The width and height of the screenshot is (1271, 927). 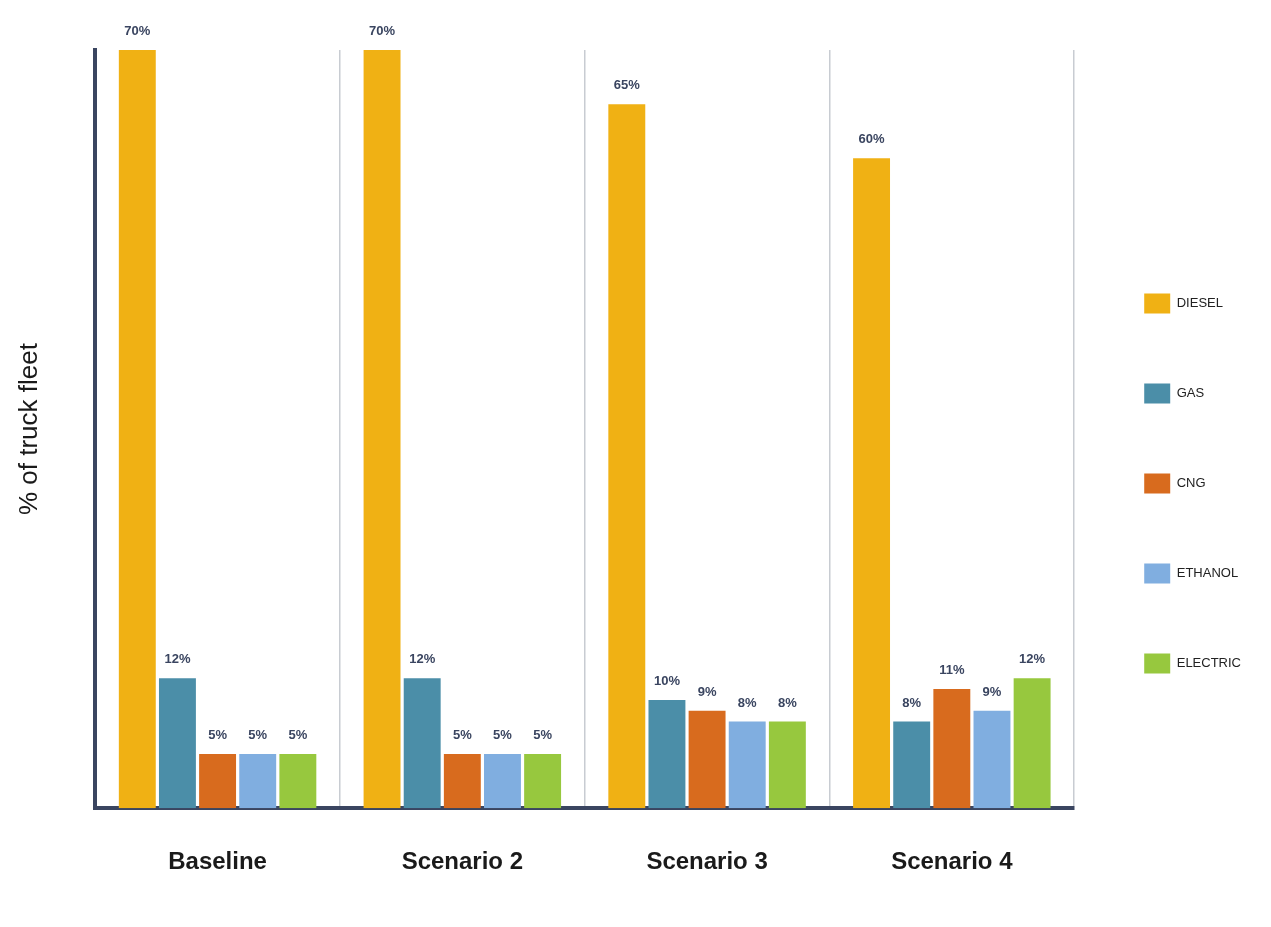 I want to click on data-label: 65%, so click(x=627, y=85).